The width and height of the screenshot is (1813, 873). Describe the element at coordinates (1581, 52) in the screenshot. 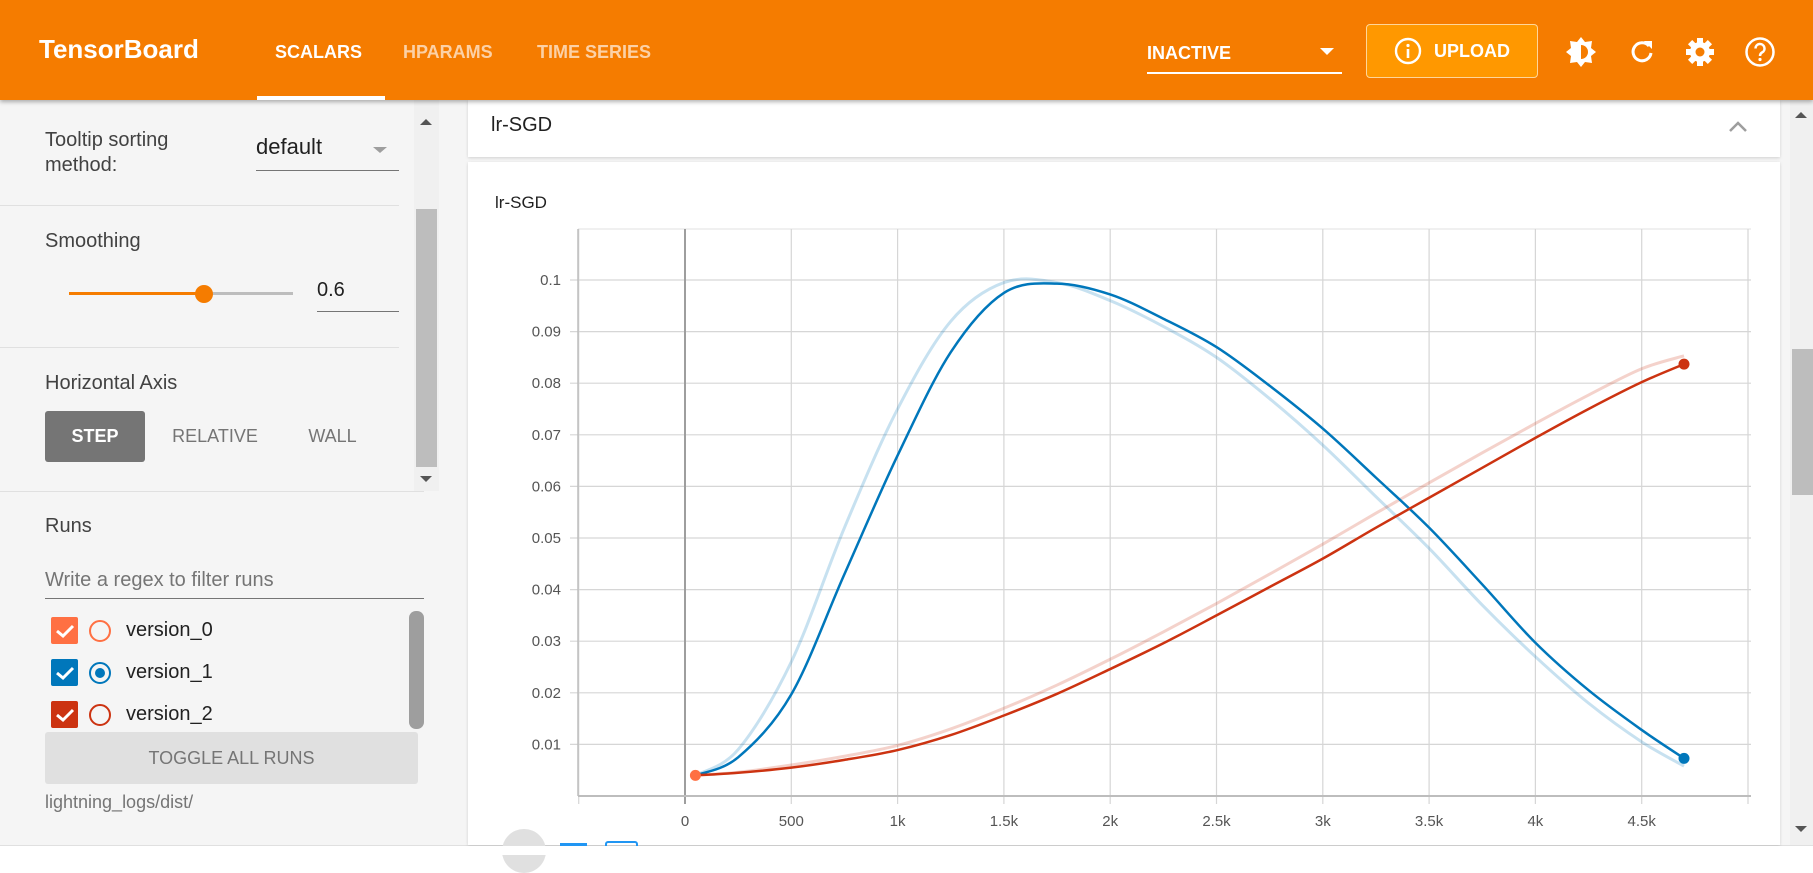

I see `theme-brightness-icon` at that location.